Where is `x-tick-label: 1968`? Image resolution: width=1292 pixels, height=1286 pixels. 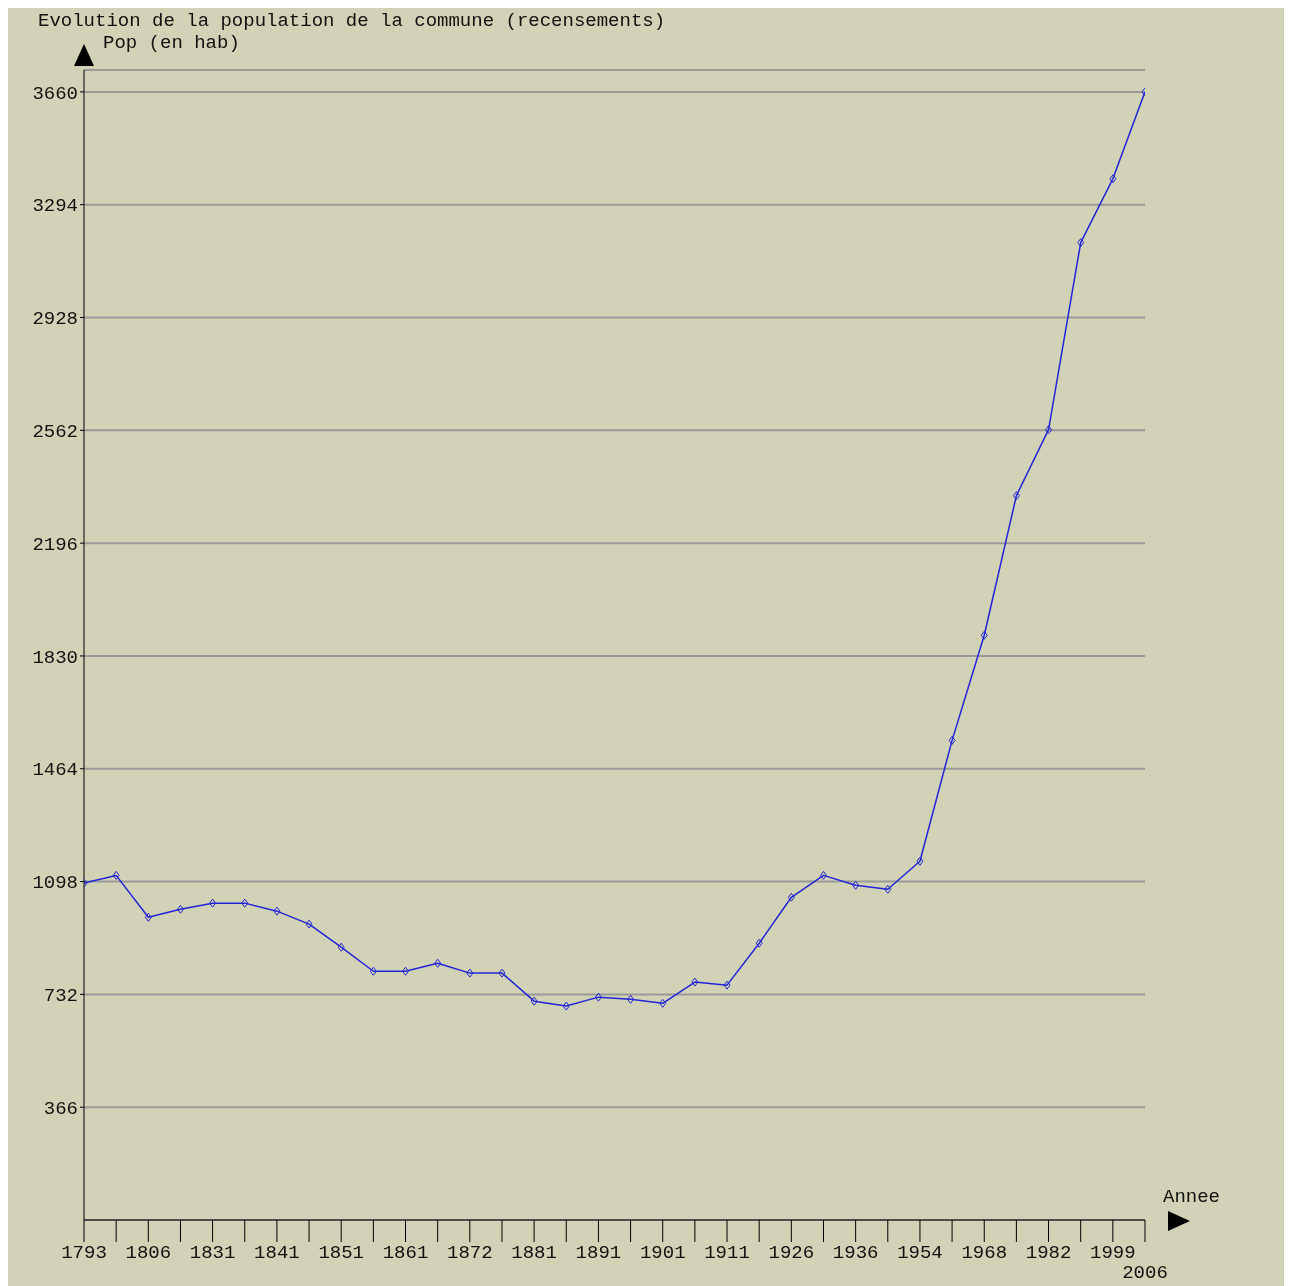
x-tick-label: 1968 is located at coordinates (984, 1253).